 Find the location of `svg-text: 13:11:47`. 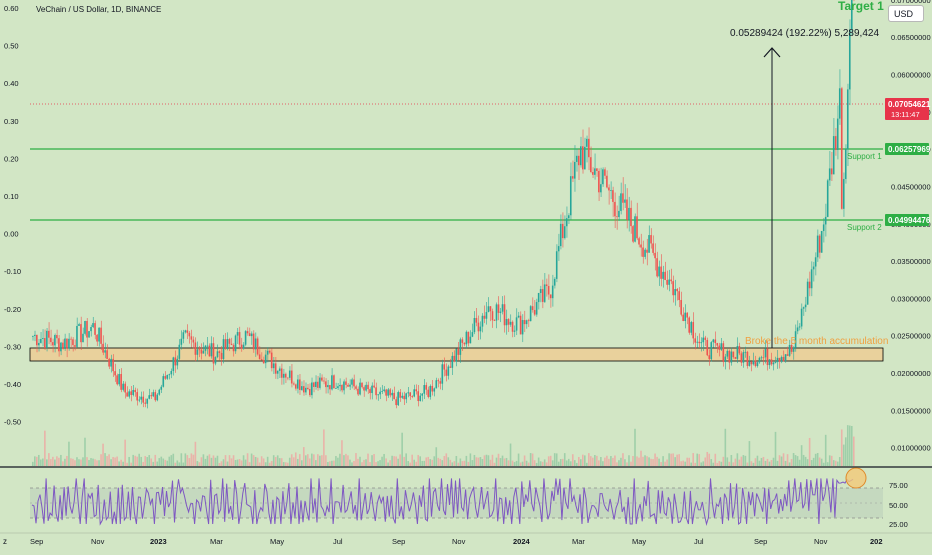

svg-text: 13:11:47 is located at coordinates (905, 114).